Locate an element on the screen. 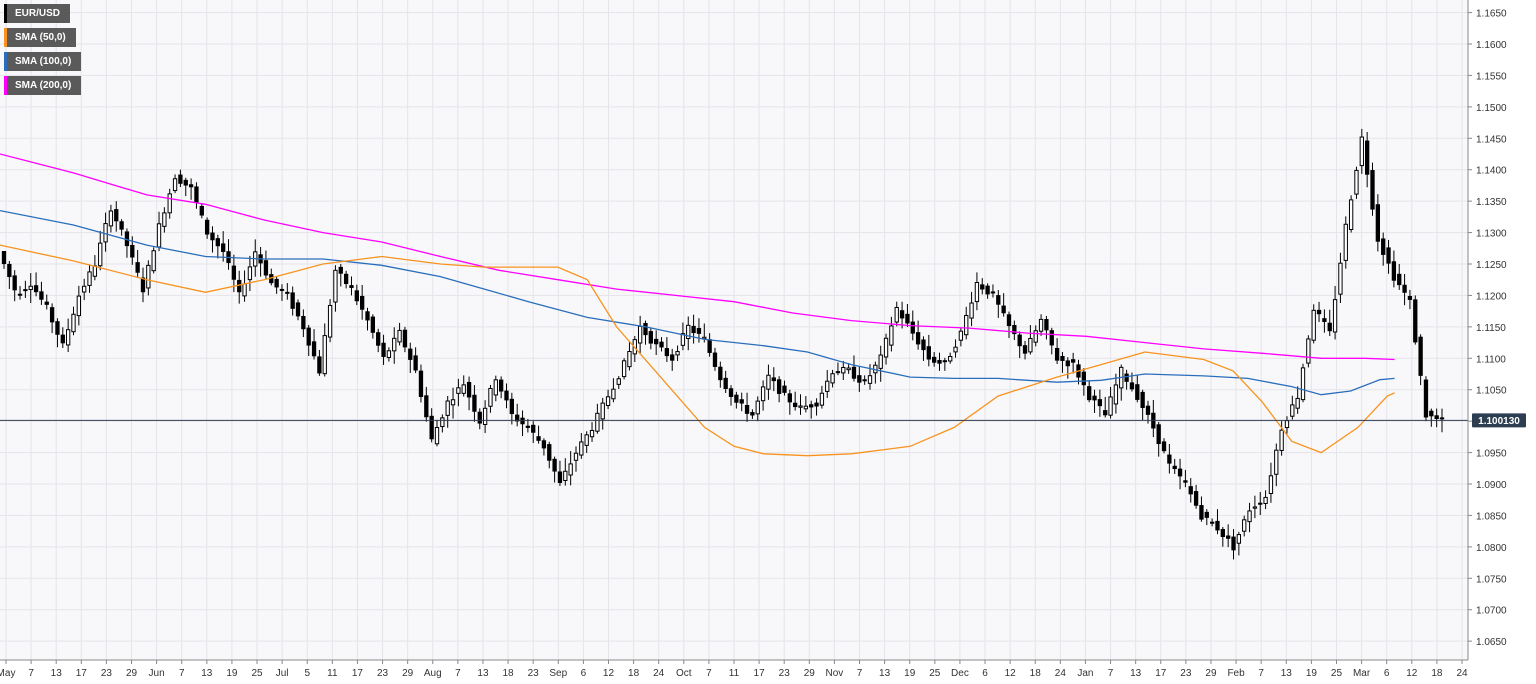  y-tick-label: 1.1350 is located at coordinates (1491, 202).